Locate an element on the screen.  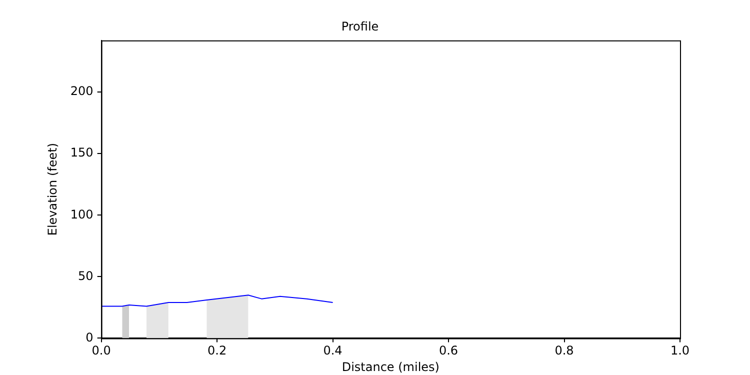
y-tick-label: 150 is located at coordinates (82, 153).